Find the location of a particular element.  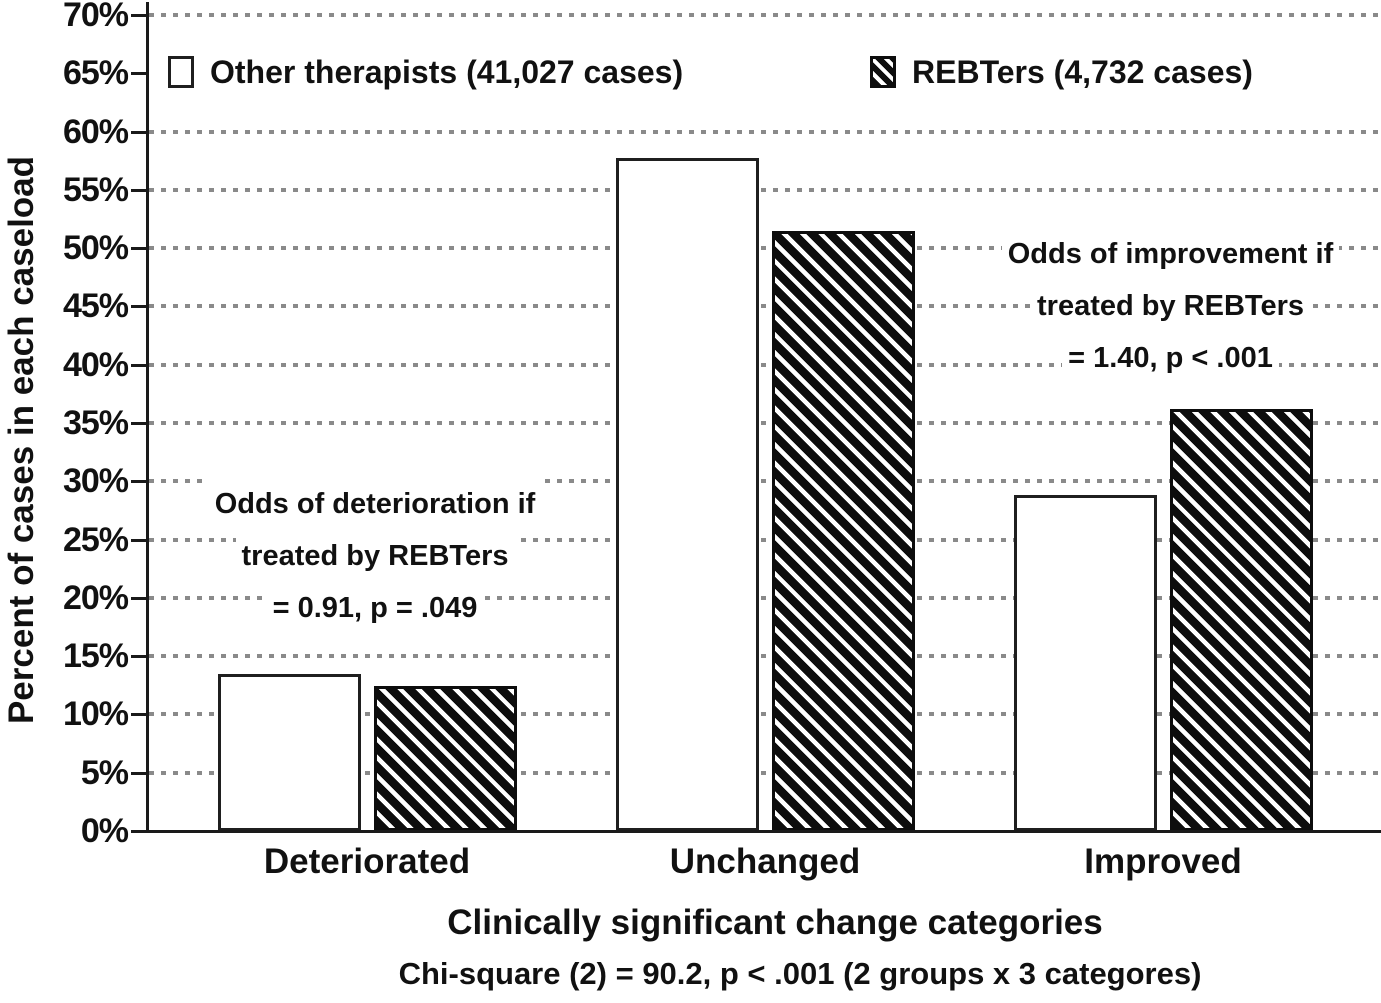

gridline-15pct is located at coordinates (765, 656).